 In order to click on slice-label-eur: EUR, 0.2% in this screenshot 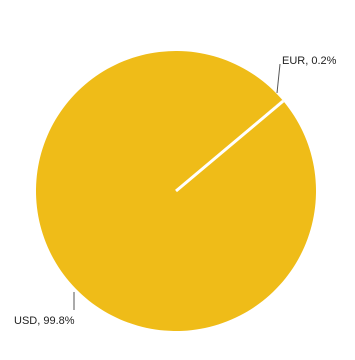, I will do `click(309, 61)`.